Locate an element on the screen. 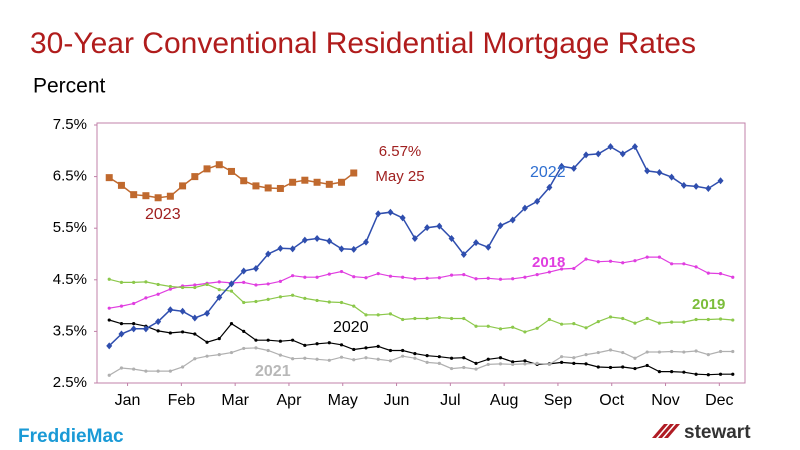  series-line is located at coordinates (421, 347).